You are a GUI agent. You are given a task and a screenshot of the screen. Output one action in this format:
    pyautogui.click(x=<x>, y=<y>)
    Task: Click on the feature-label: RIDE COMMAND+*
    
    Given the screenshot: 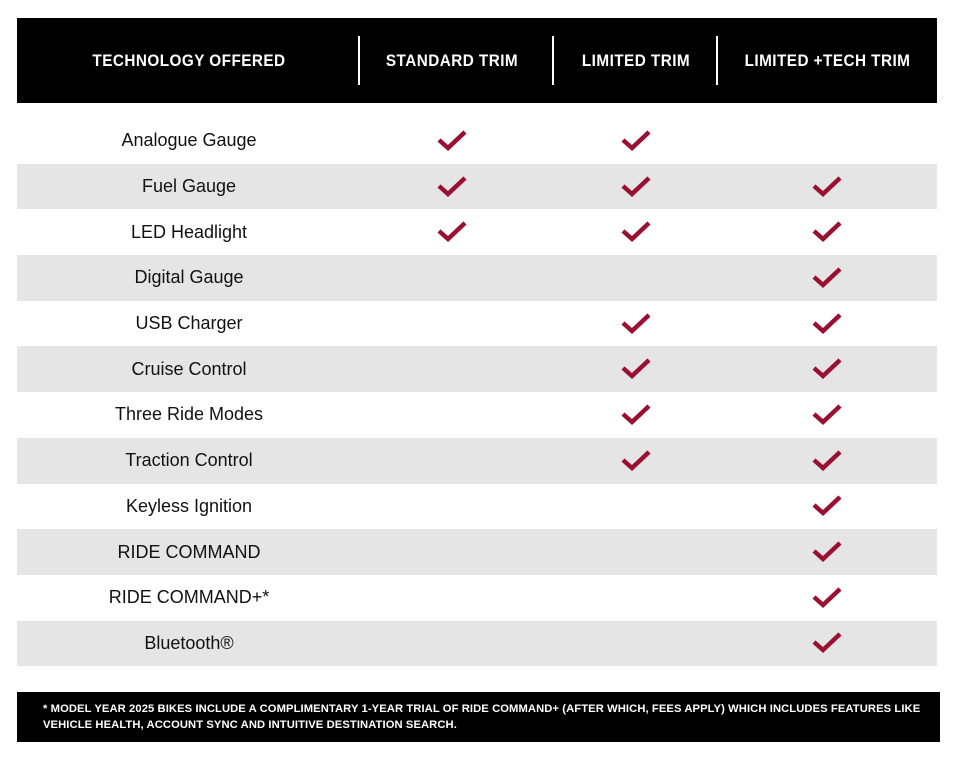 What is the action you would take?
    pyautogui.click(x=189, y=597)
    